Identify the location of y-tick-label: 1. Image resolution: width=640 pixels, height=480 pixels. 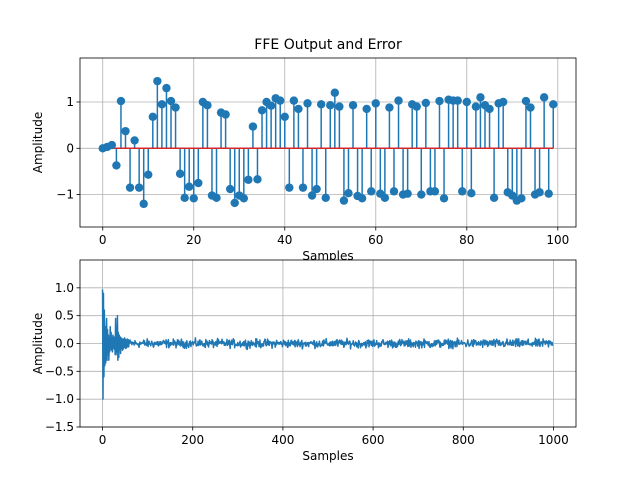
(70, 102).